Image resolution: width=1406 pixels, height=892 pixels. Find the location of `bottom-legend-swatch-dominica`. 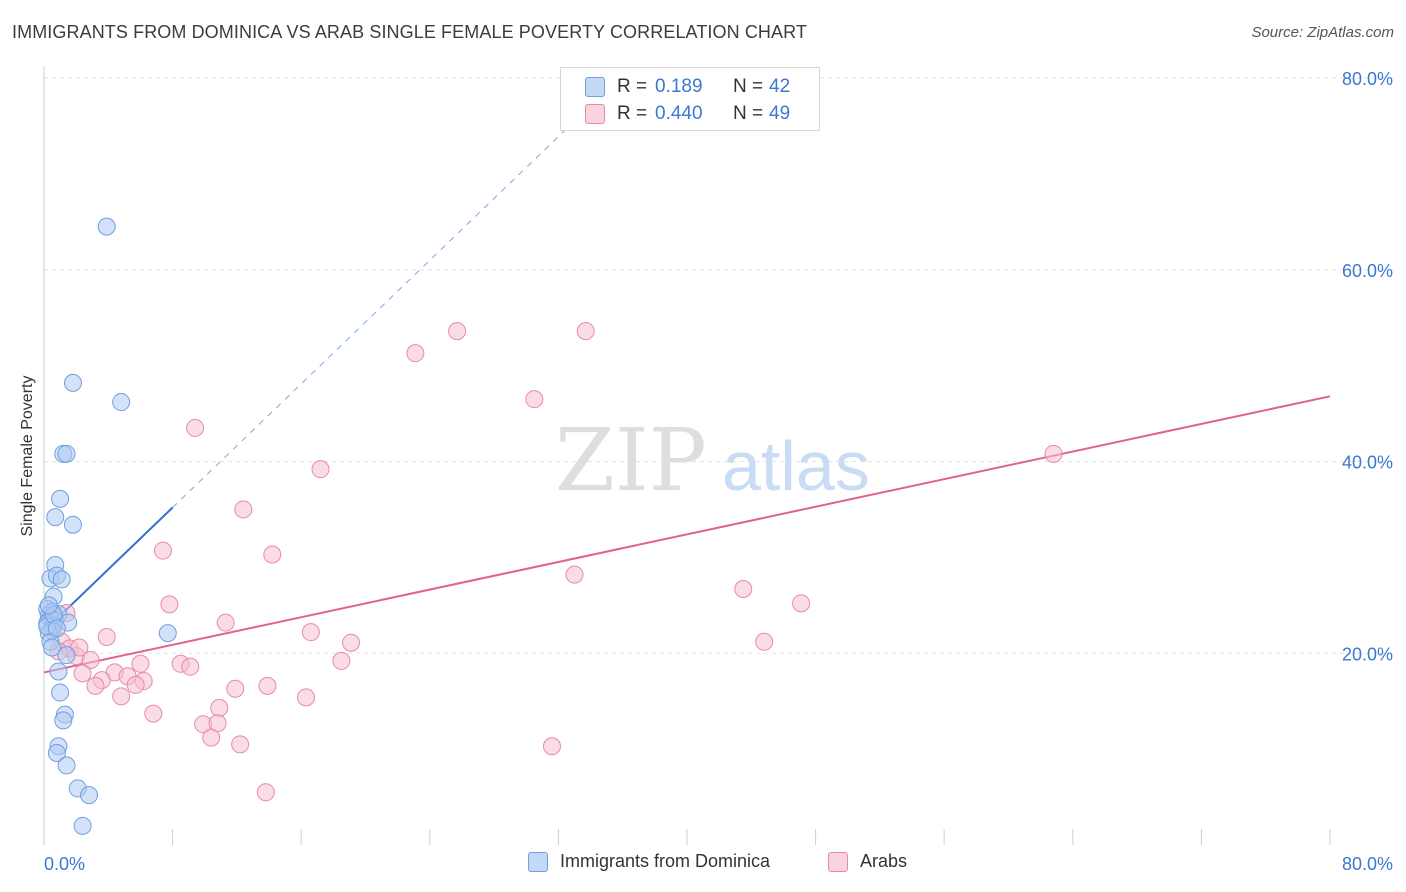

bottom-legend-swatch-dominica is located at coordinates (538, 861).